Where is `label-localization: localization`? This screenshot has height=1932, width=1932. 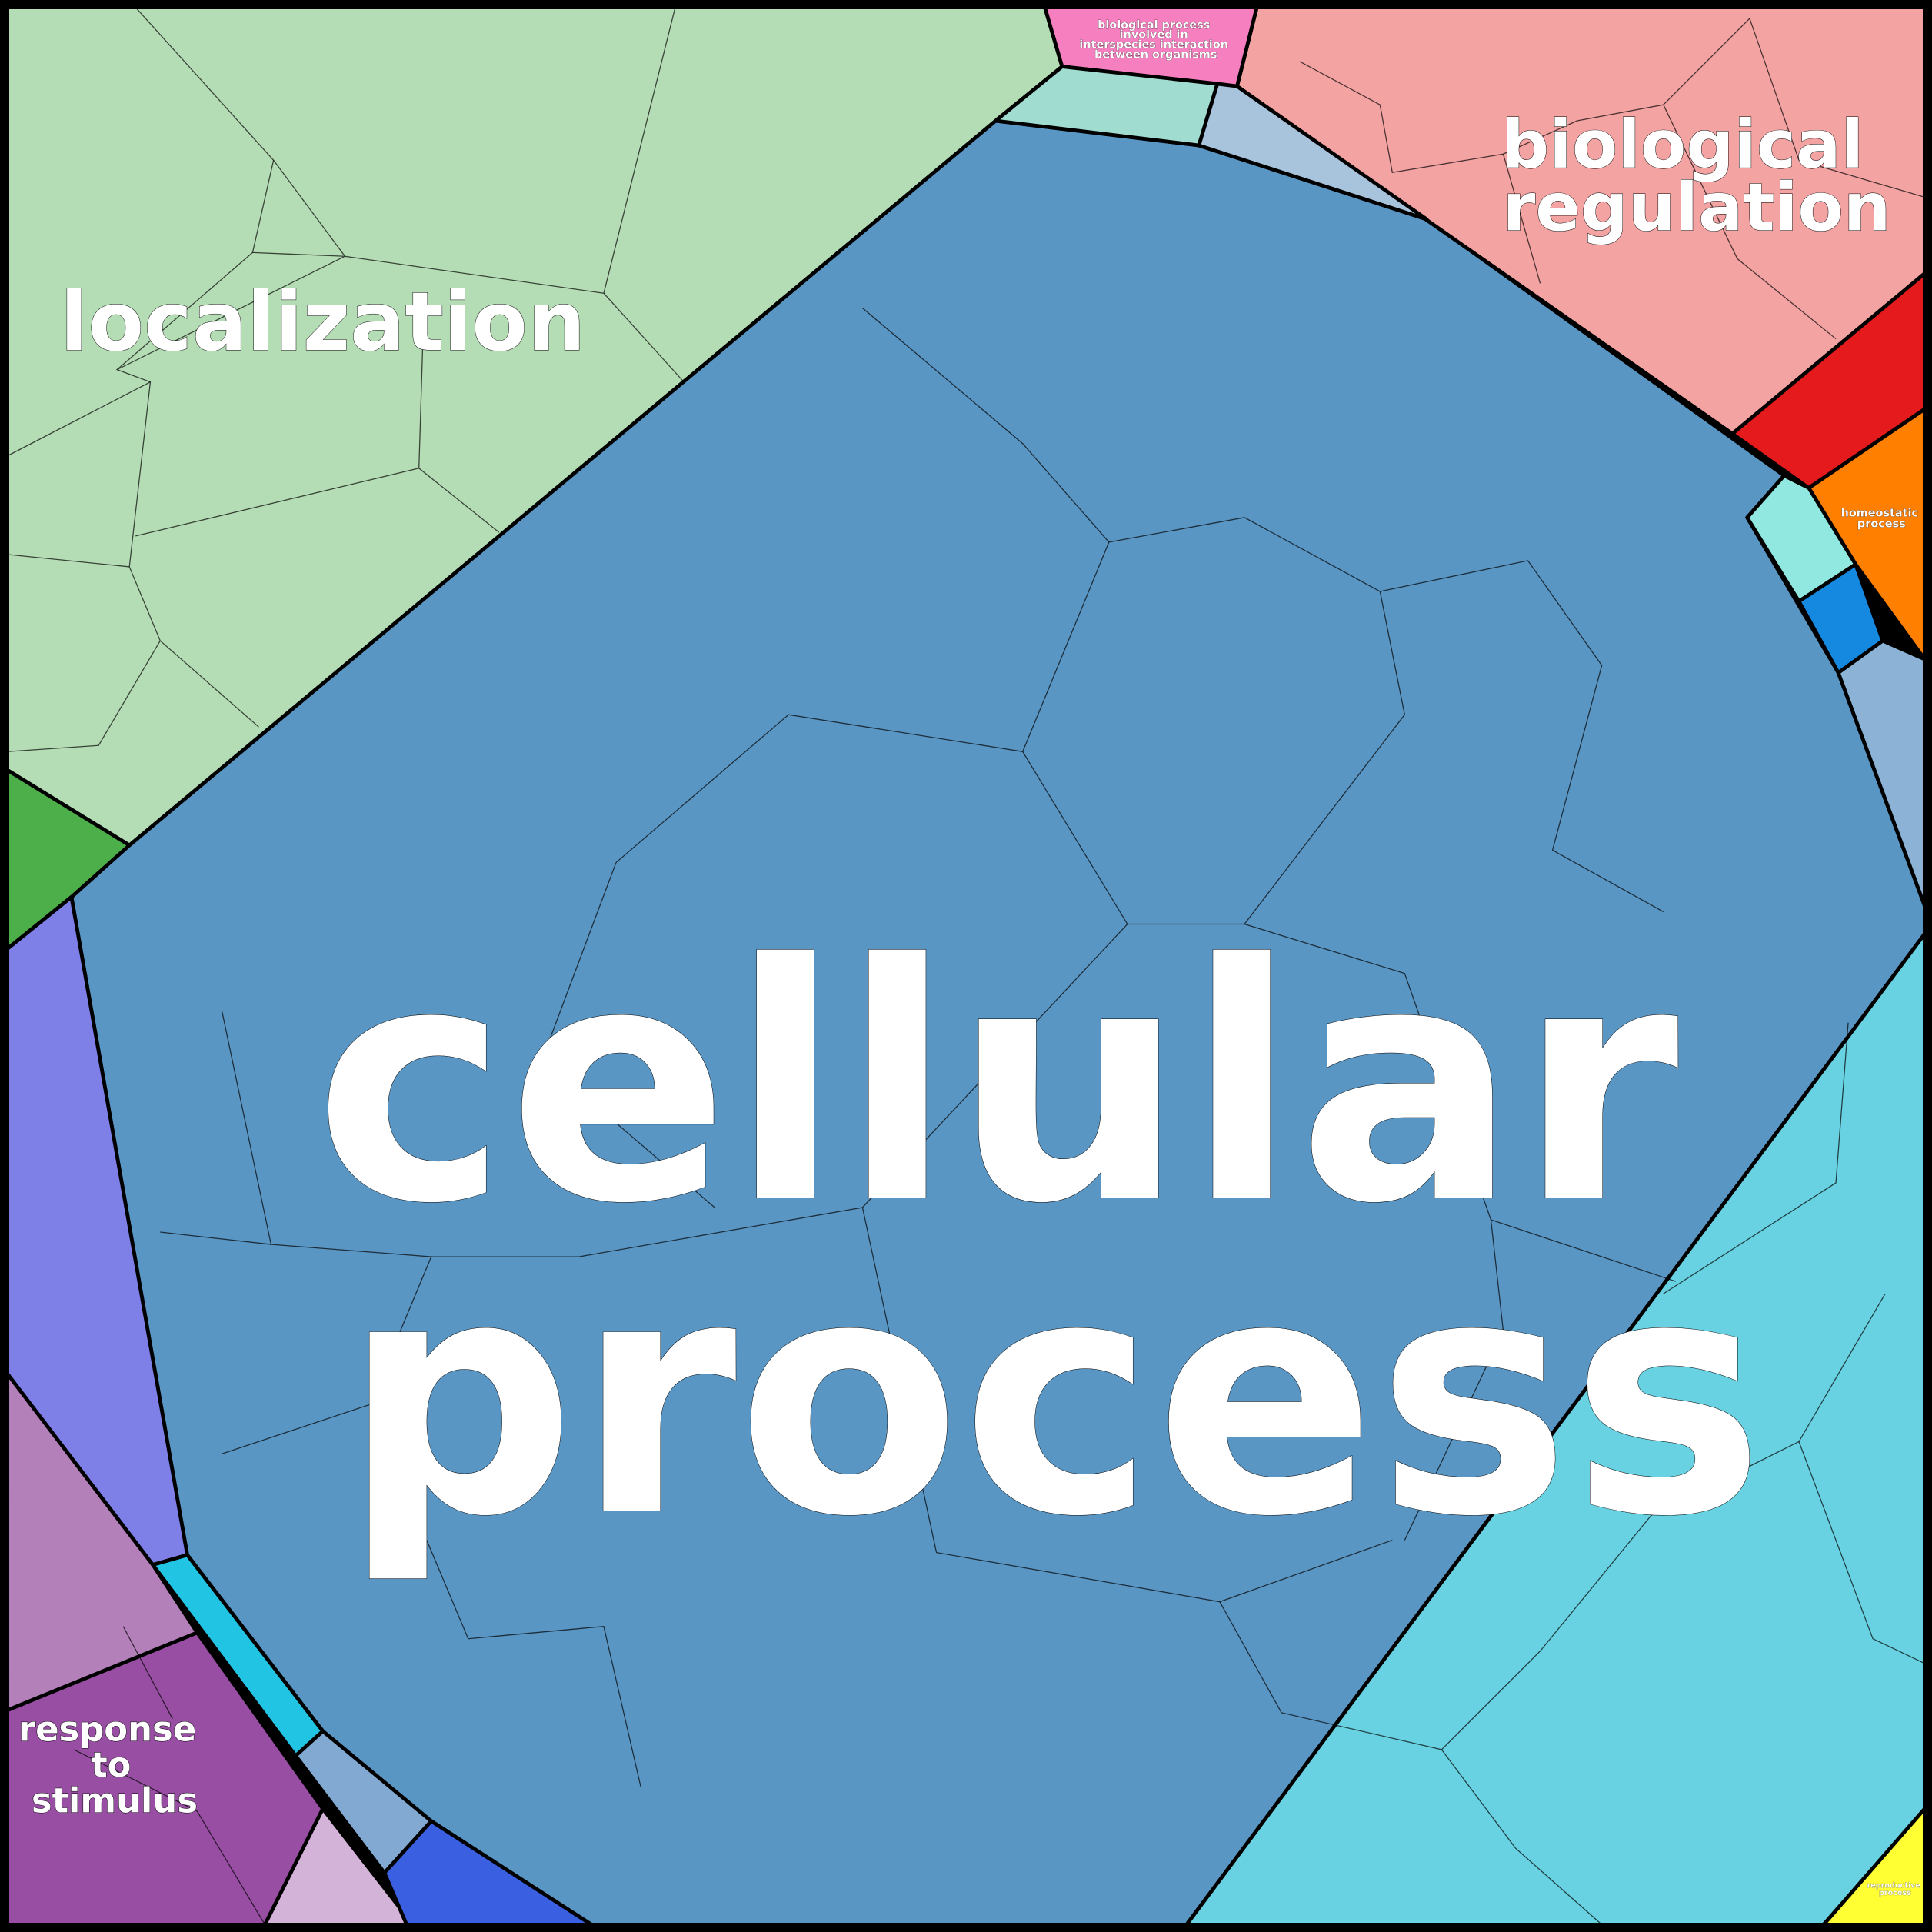 label-localization: localization is located at coordinates (322, 322).